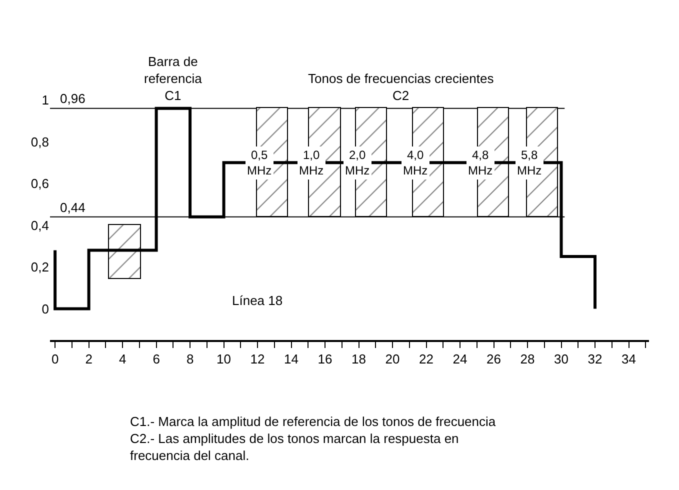 The width and height of the screenshot is (679, 490). Describe the element at coordinates (73, 98) in the screenshot. I see `ref-line-label: 0,96` at that location.